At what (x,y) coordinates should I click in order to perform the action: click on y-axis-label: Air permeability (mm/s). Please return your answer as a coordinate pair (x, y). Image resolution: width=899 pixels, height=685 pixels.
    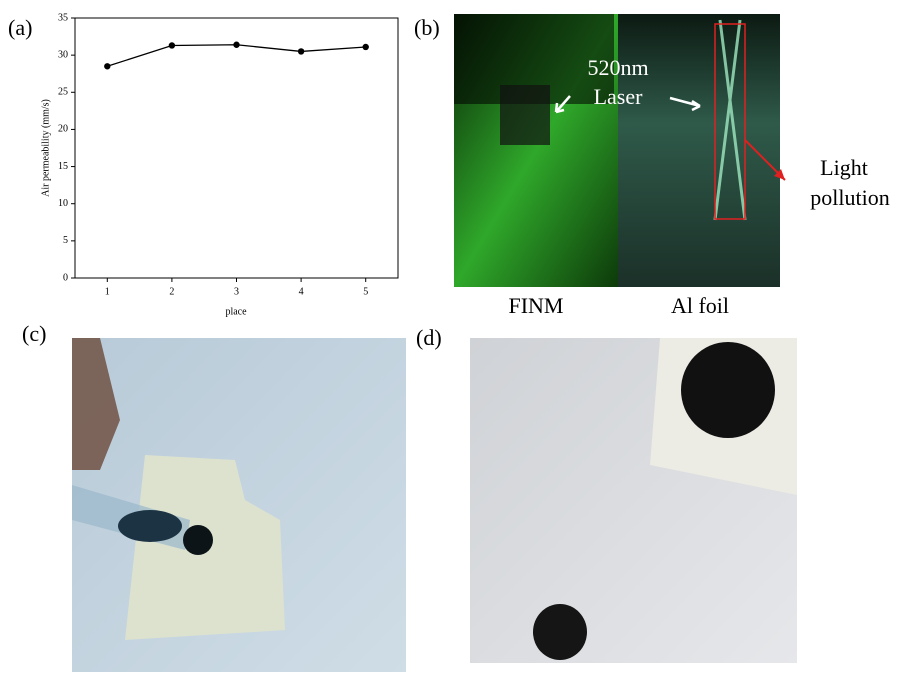
    Looking at the image, I should click on (45, 148).